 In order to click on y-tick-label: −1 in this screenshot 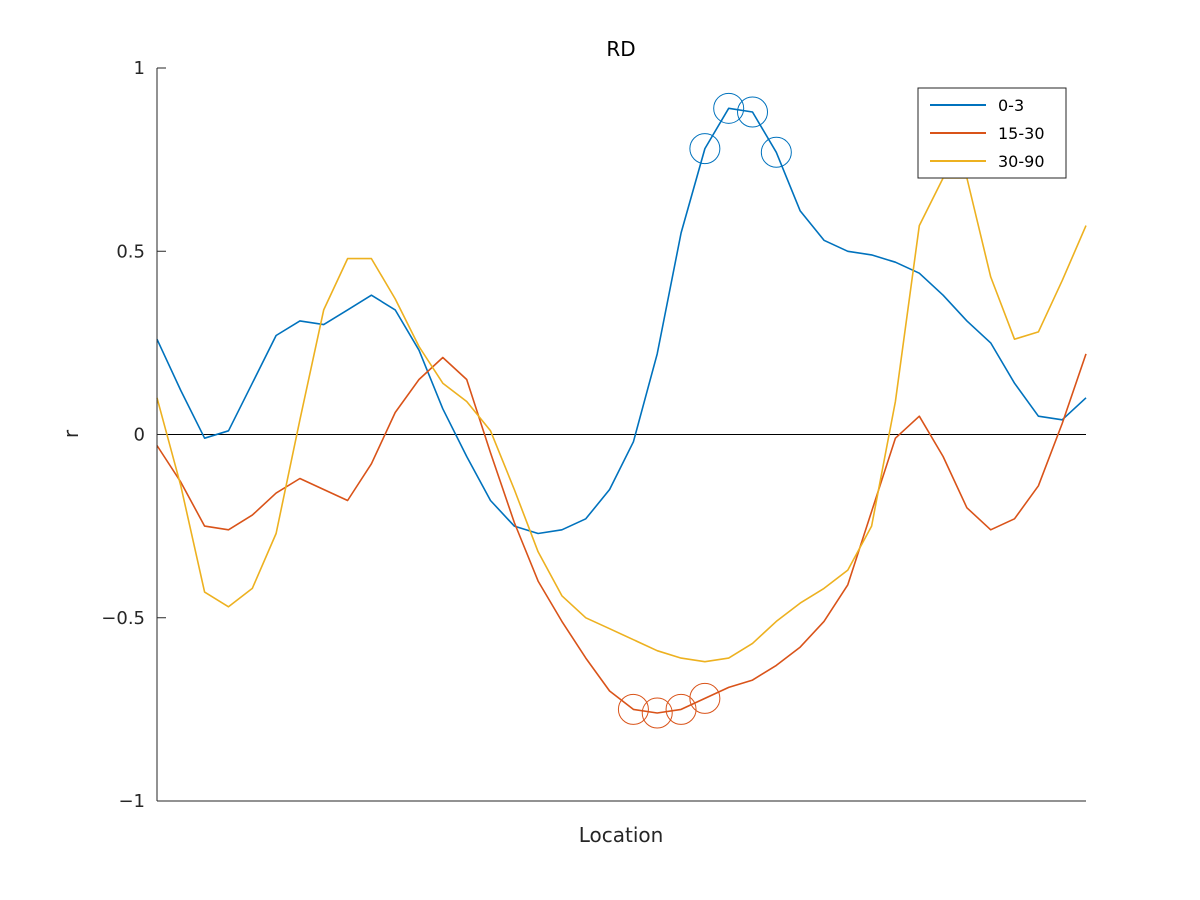, I will do `click(131, 801)`.